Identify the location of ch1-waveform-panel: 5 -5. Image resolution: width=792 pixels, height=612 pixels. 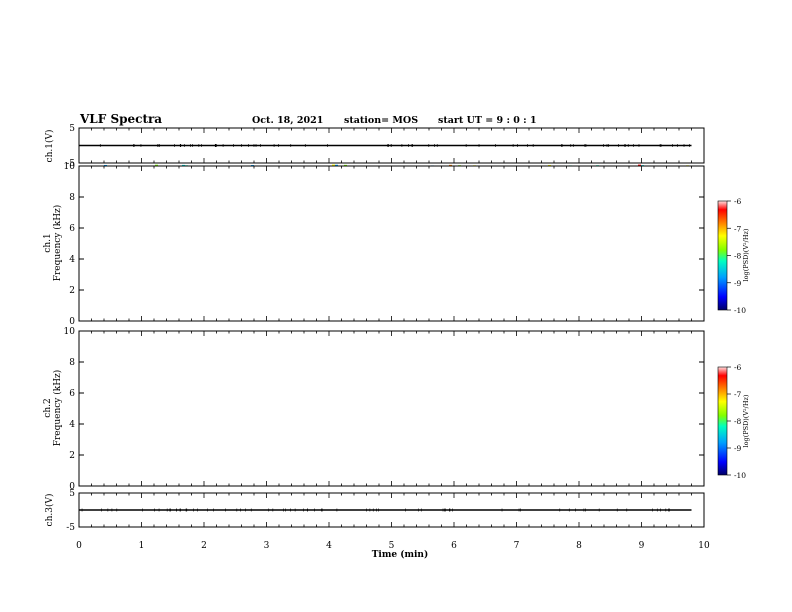
(385, 146).